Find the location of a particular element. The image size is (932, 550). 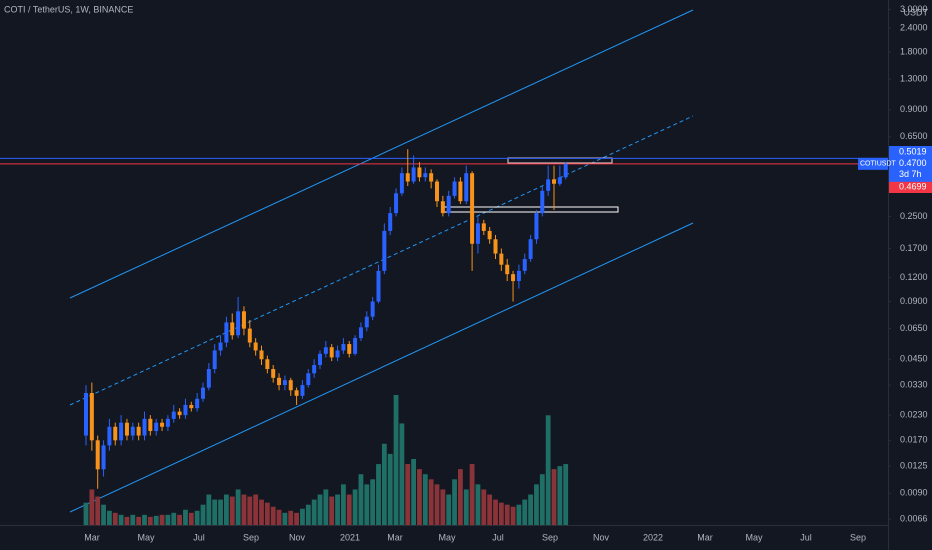

last-price-bg is located at coordinates (910, 169).